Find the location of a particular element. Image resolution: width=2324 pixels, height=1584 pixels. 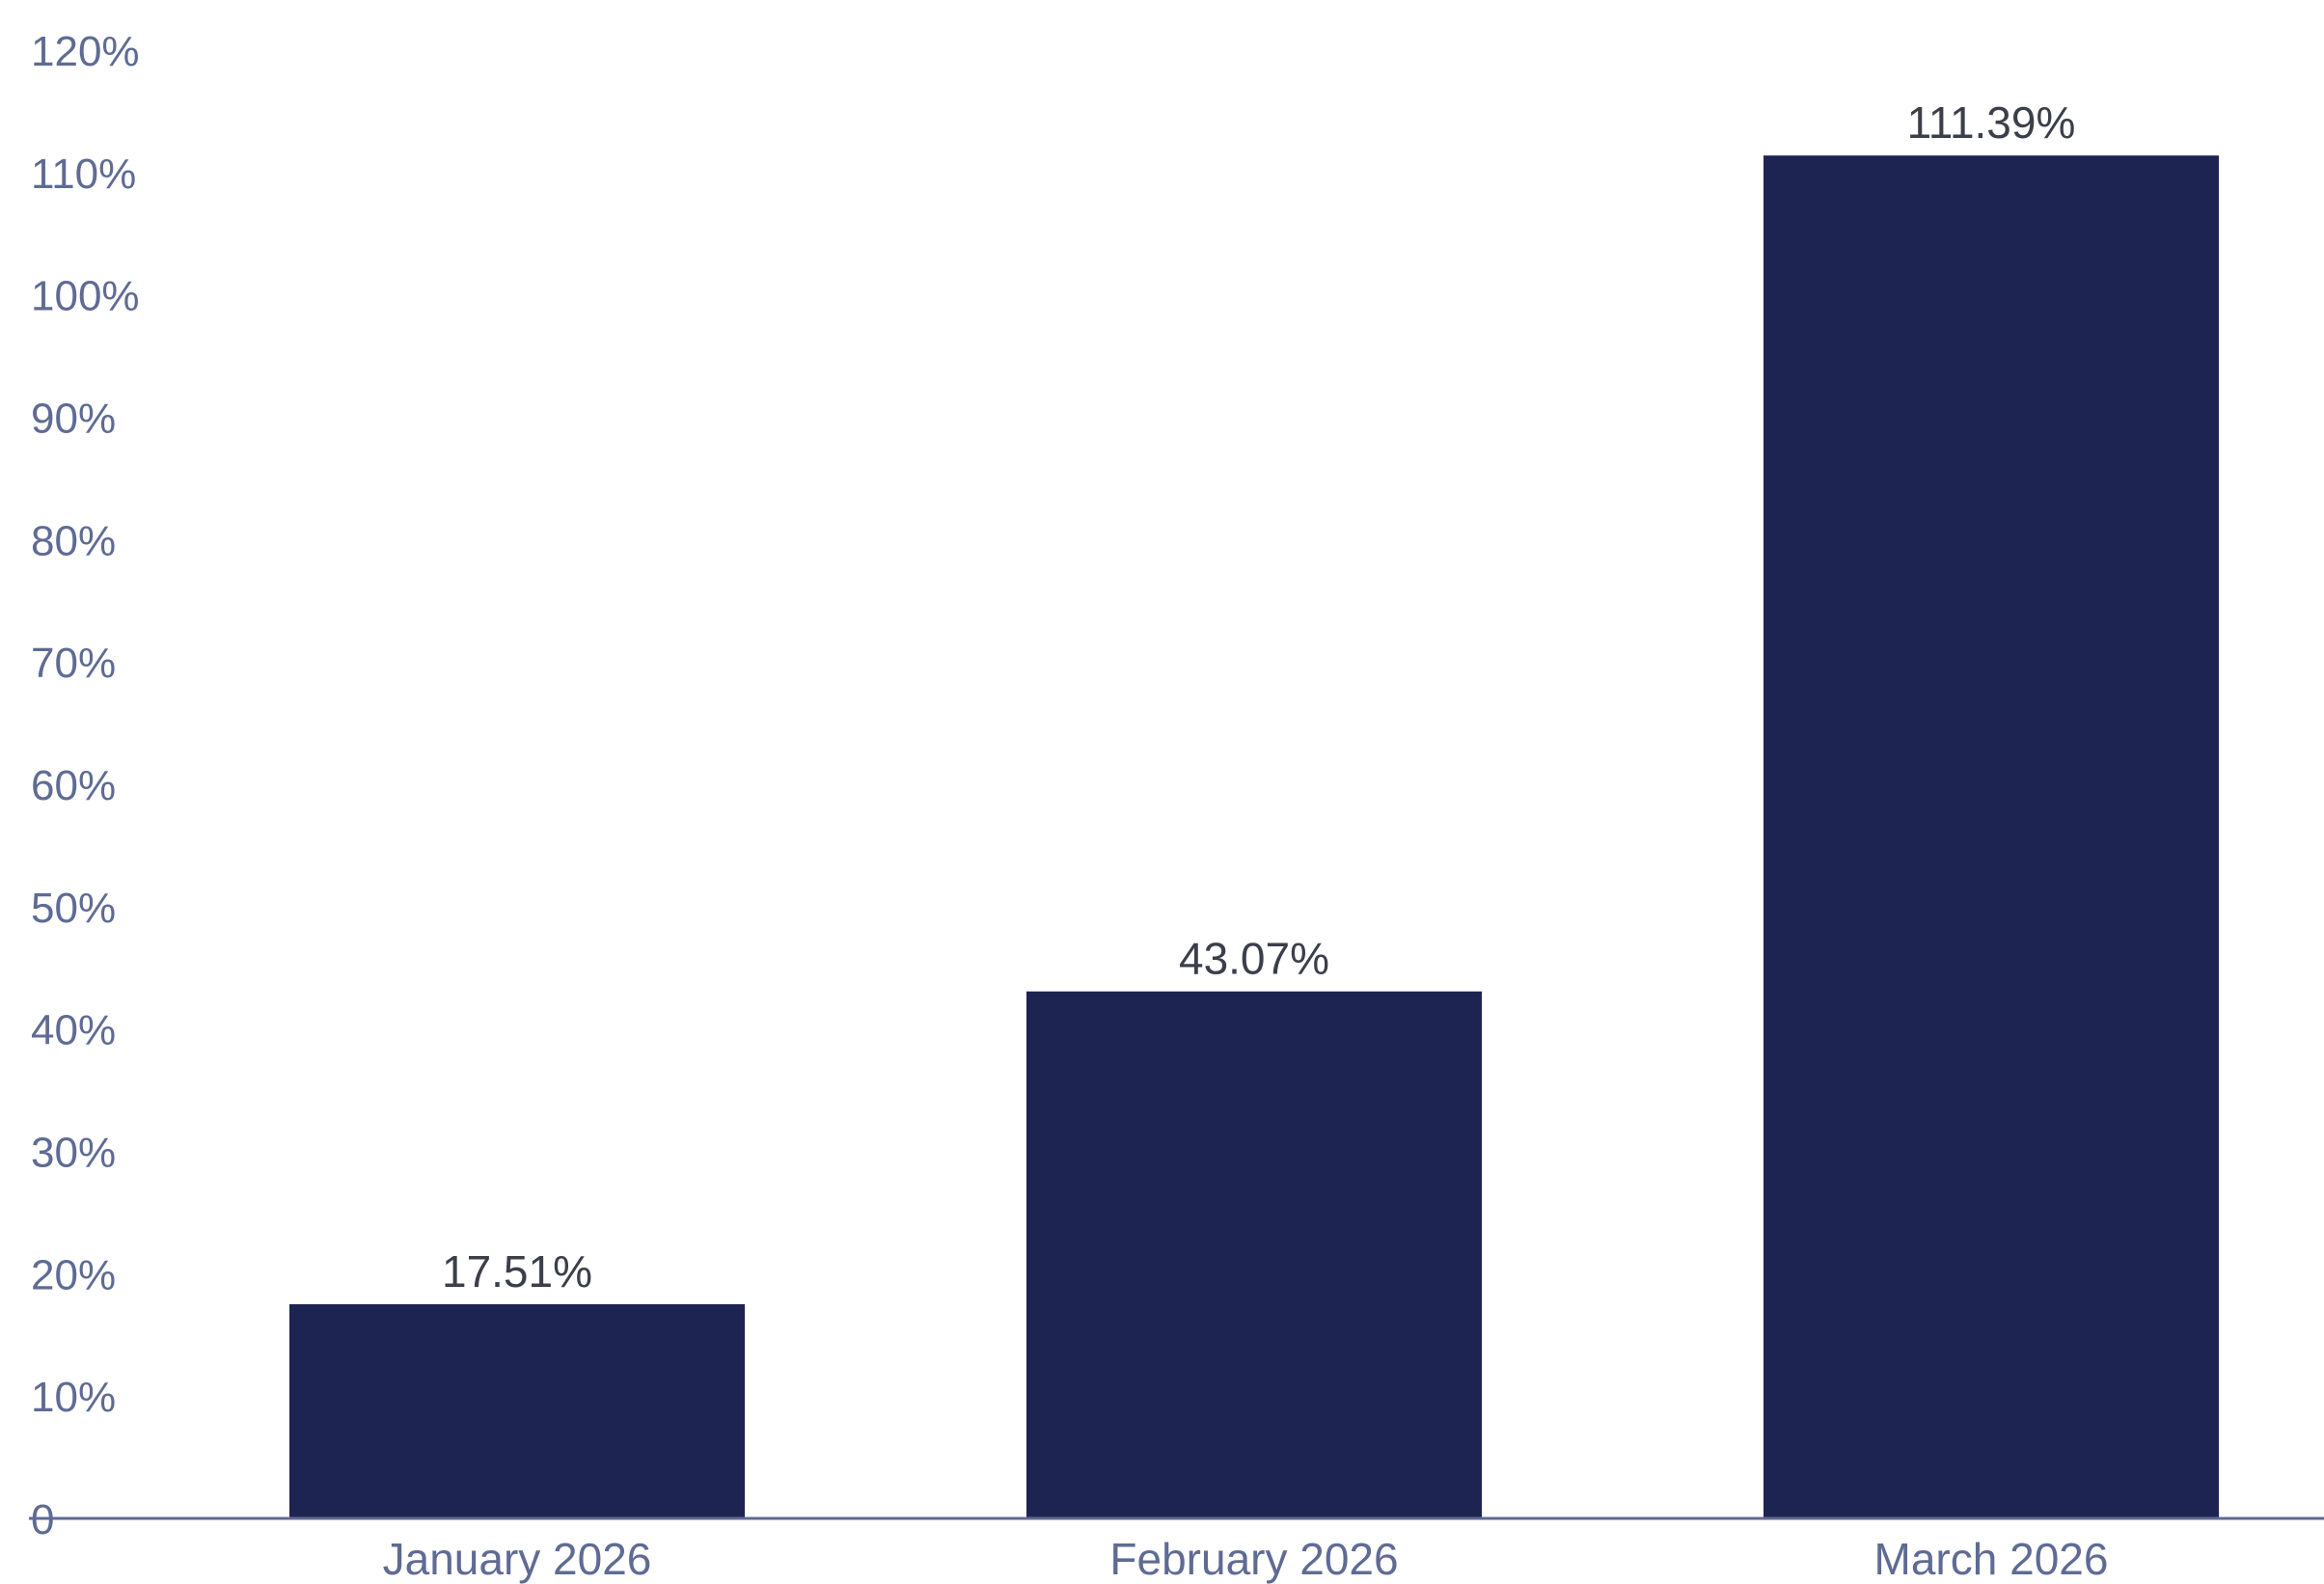

y-tick-label: 20% is located at coordinates (73, 1274).